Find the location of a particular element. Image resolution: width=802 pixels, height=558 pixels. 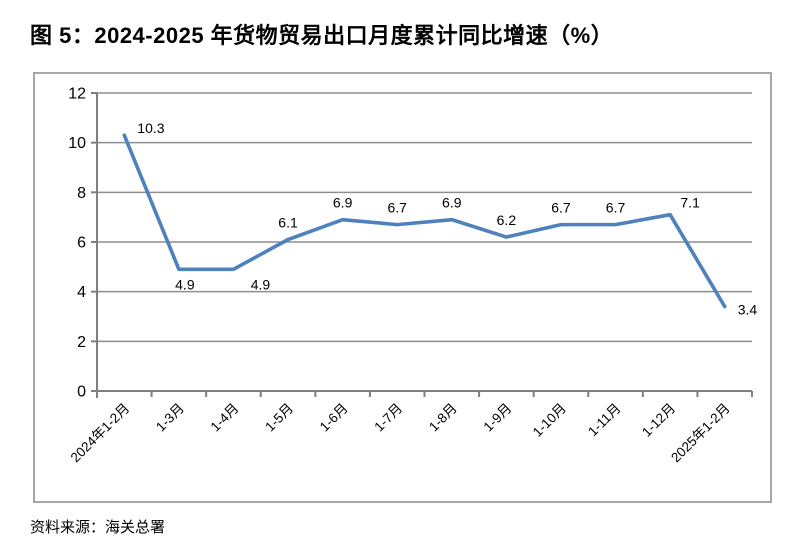

y-axis-label: 6 is located at coordinates (81, 243).